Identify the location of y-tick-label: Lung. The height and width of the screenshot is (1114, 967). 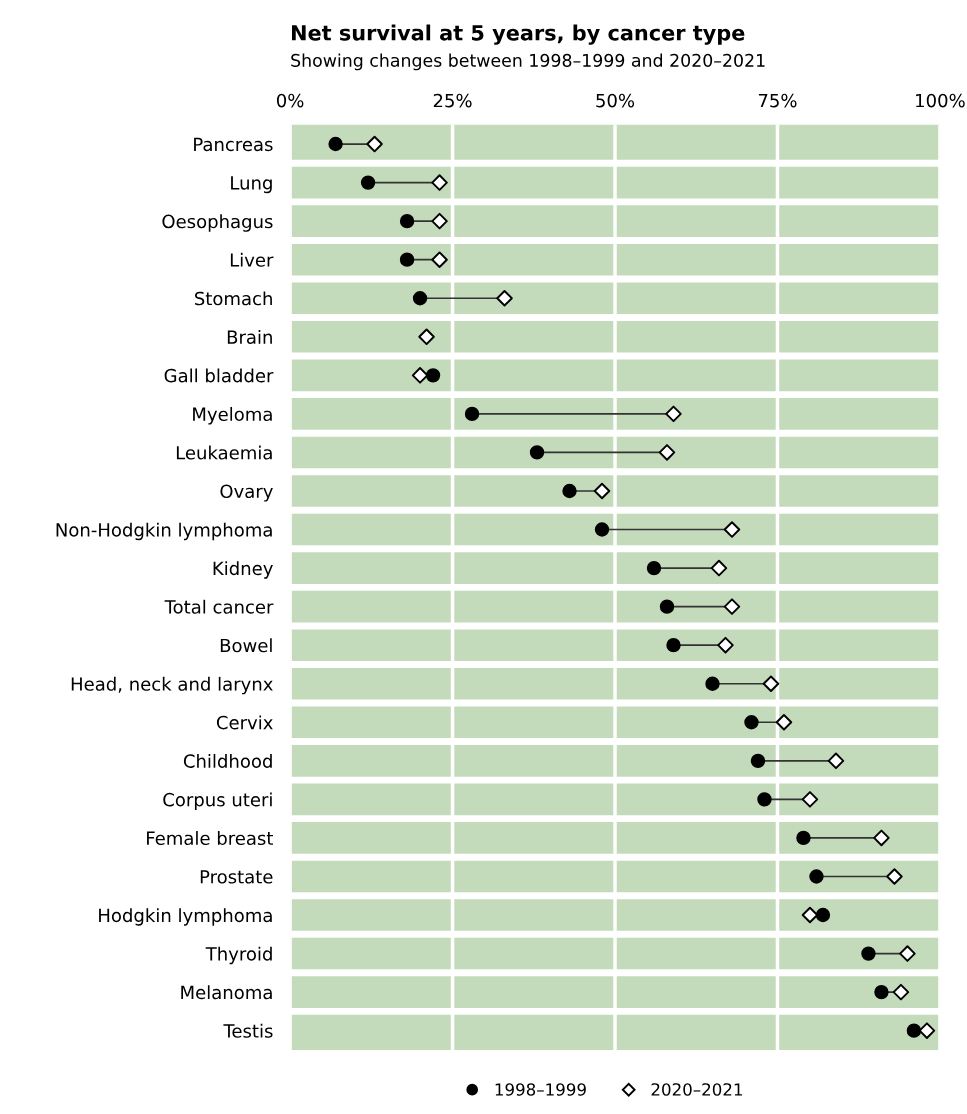
(251, 185).